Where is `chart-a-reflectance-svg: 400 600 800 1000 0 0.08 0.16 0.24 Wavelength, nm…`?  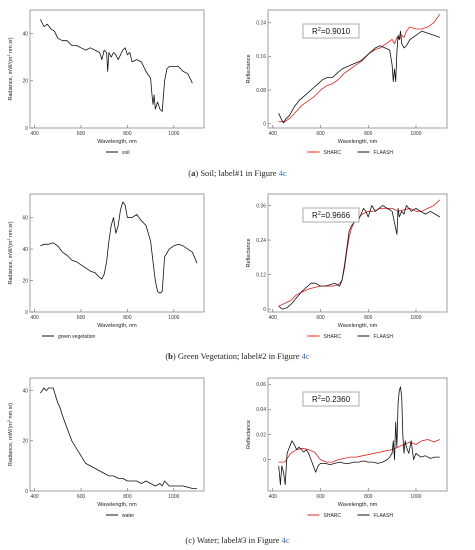
chart-a-reflectance-svg: 400 600 800 1000 0 0.08 0.16 0.24 Wavelength, nm… is located at coordinates (347, 82).